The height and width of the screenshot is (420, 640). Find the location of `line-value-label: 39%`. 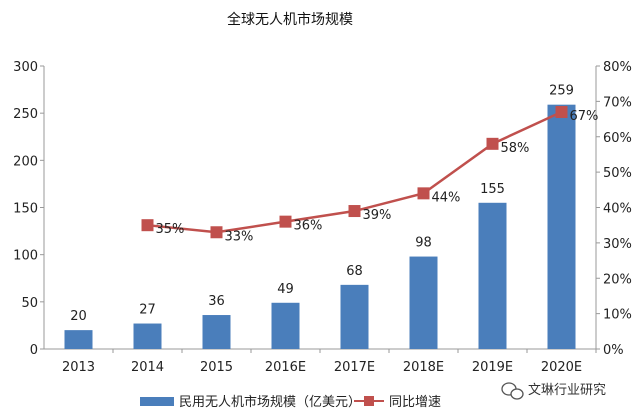

line-value-label: 39% is located at coordinates (377, 215).